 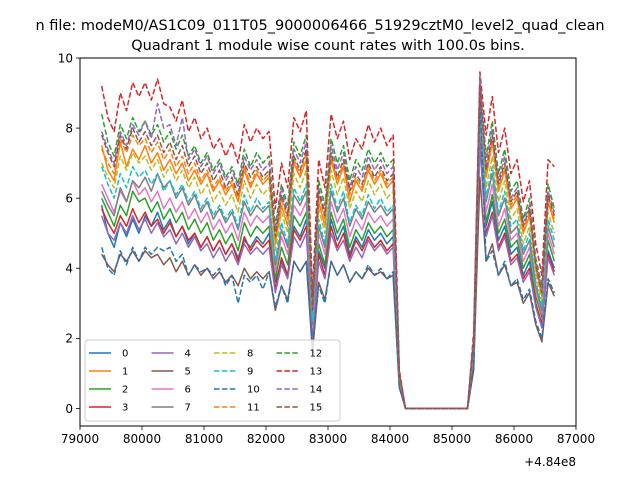 I want to click on legend-label-0: 0, so click(x=125, y=354).